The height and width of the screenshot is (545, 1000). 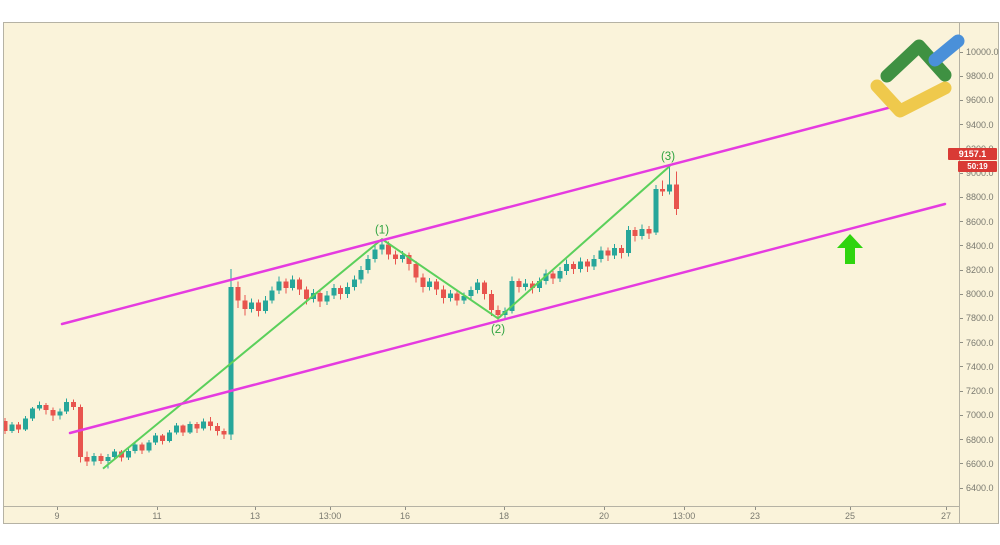 What do you see at coordinates (982, 52) in the screenshot?
I see `price-tick-label: 10000.0` at bounding box center [982, 52].